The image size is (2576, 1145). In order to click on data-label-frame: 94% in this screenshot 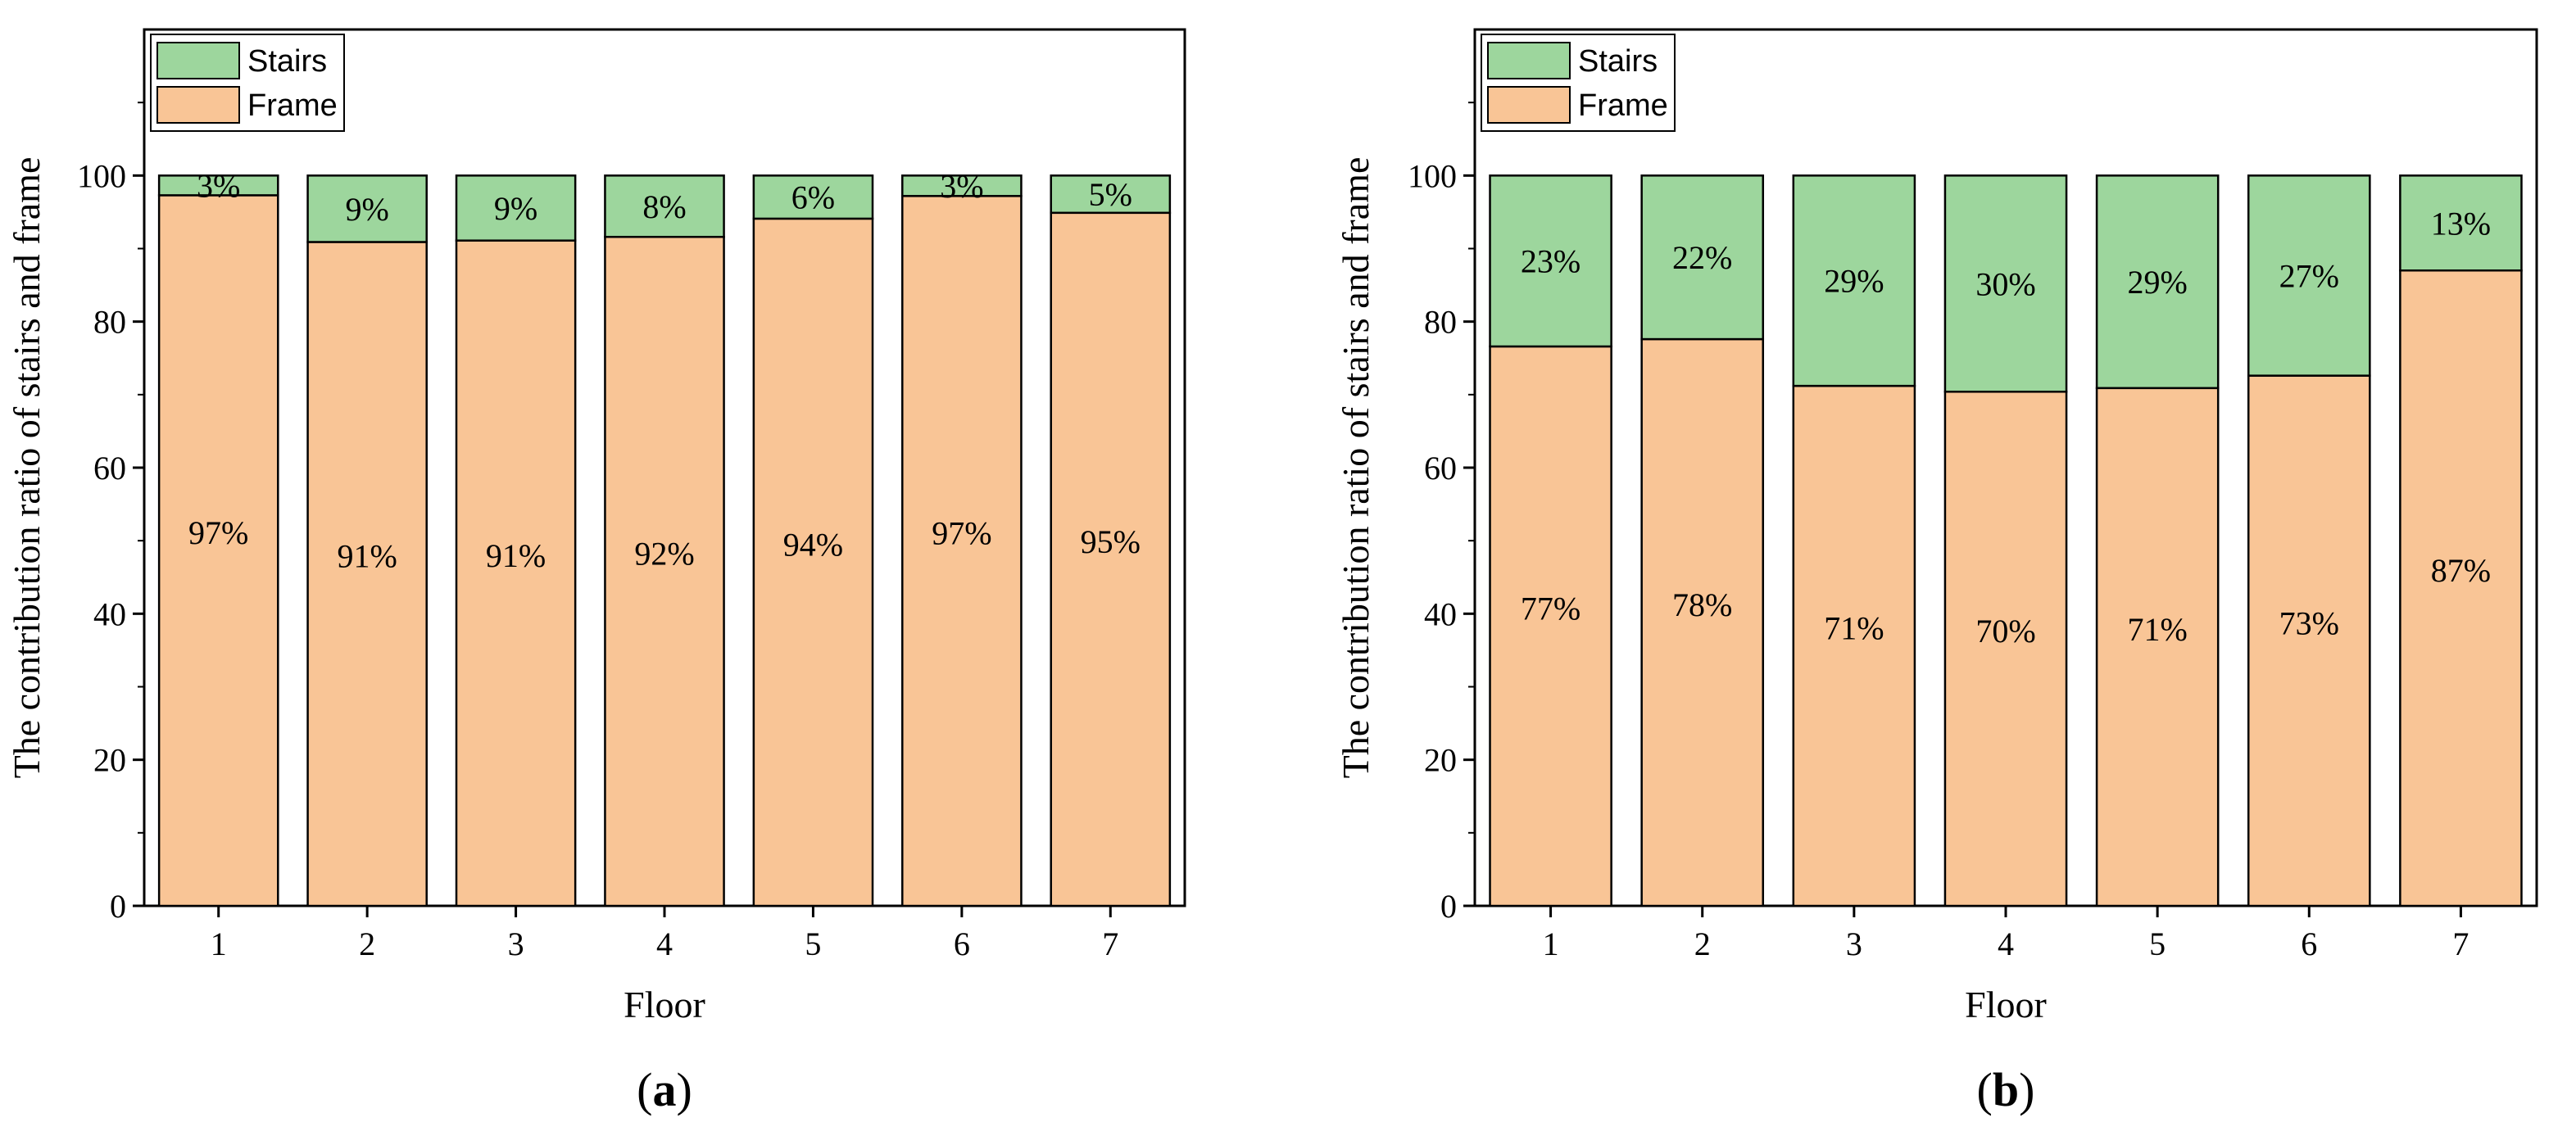, I will do `click(813, 544)`.